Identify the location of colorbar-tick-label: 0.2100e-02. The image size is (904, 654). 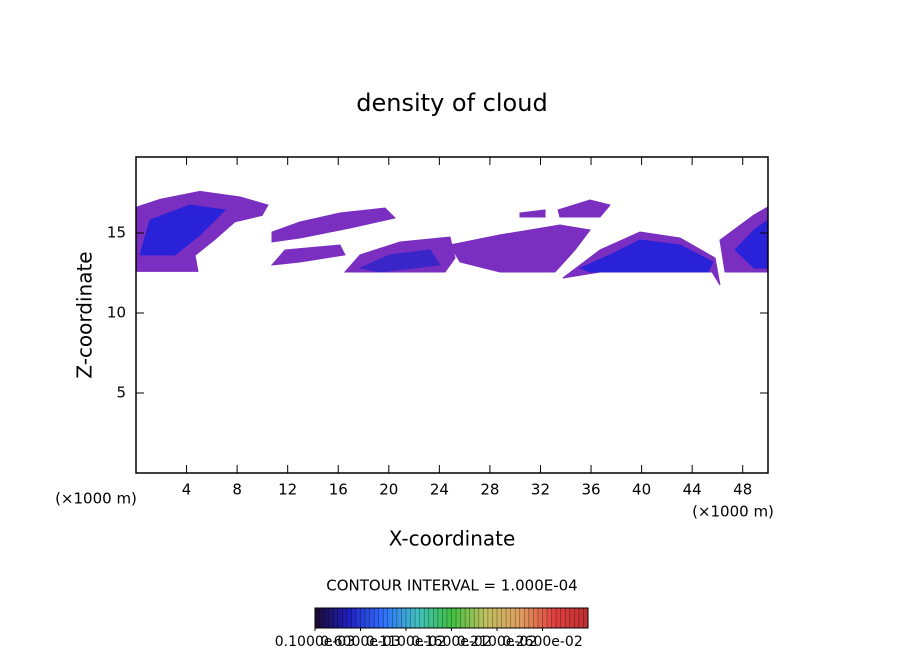
(497, 642).